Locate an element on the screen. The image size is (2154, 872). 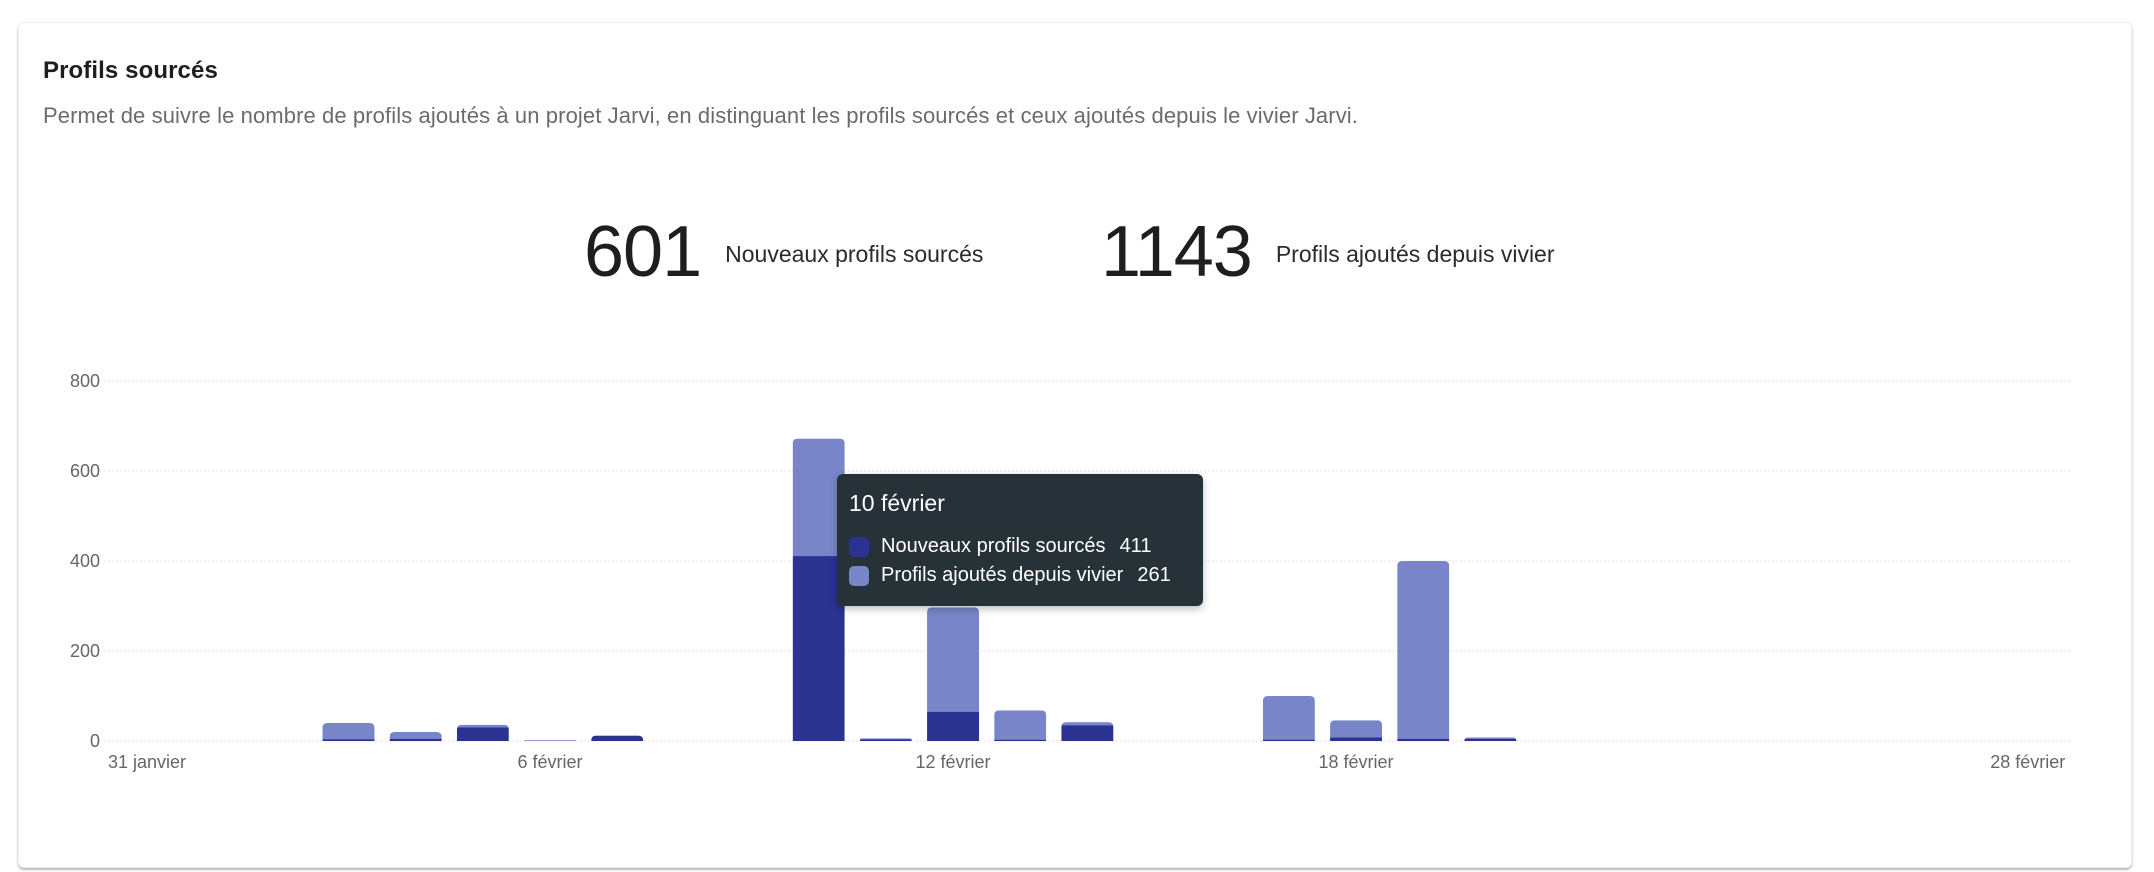
kpi-new-sourced: 601 Nouveaux profils sourcés is located at coordinates (783, 252).